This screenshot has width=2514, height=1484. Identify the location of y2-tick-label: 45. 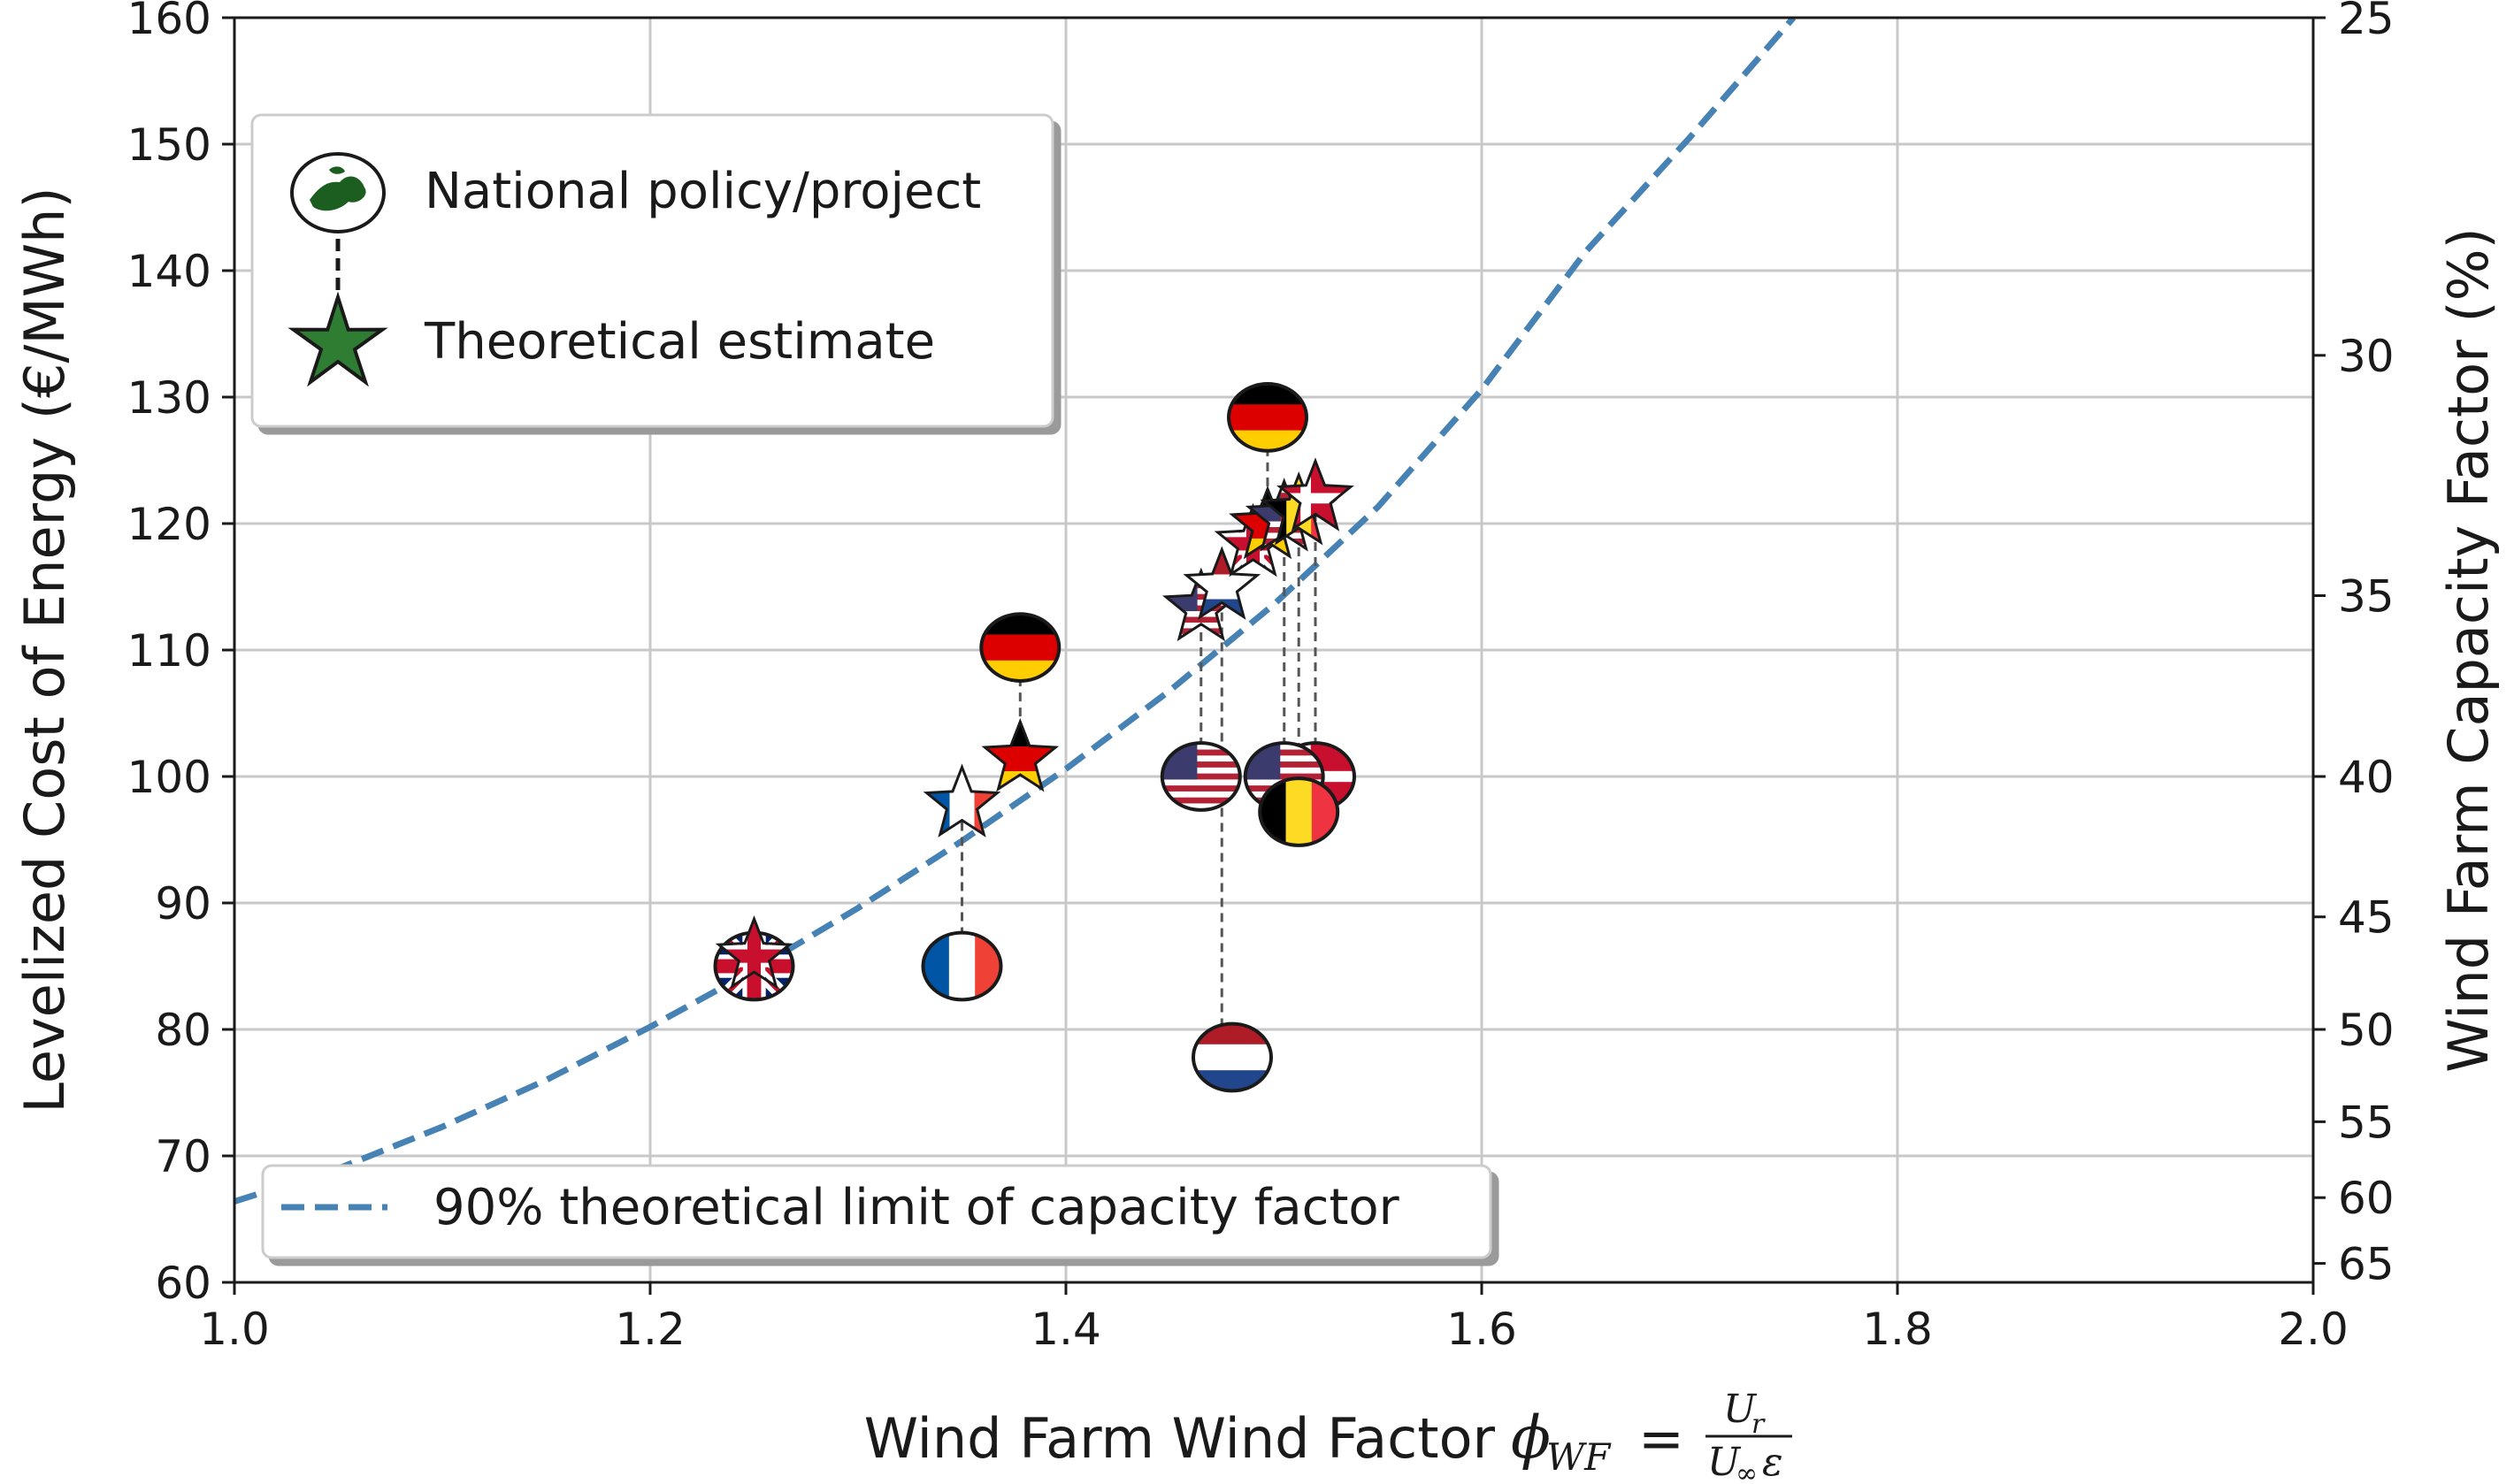
(2367, 918).